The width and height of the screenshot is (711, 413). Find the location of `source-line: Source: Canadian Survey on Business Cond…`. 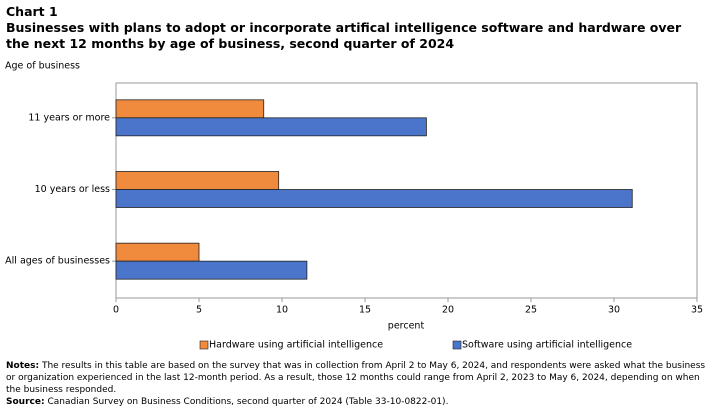

source-line: Source: Canadian Survey on Business Cond… is located at coordinates (356, 402).